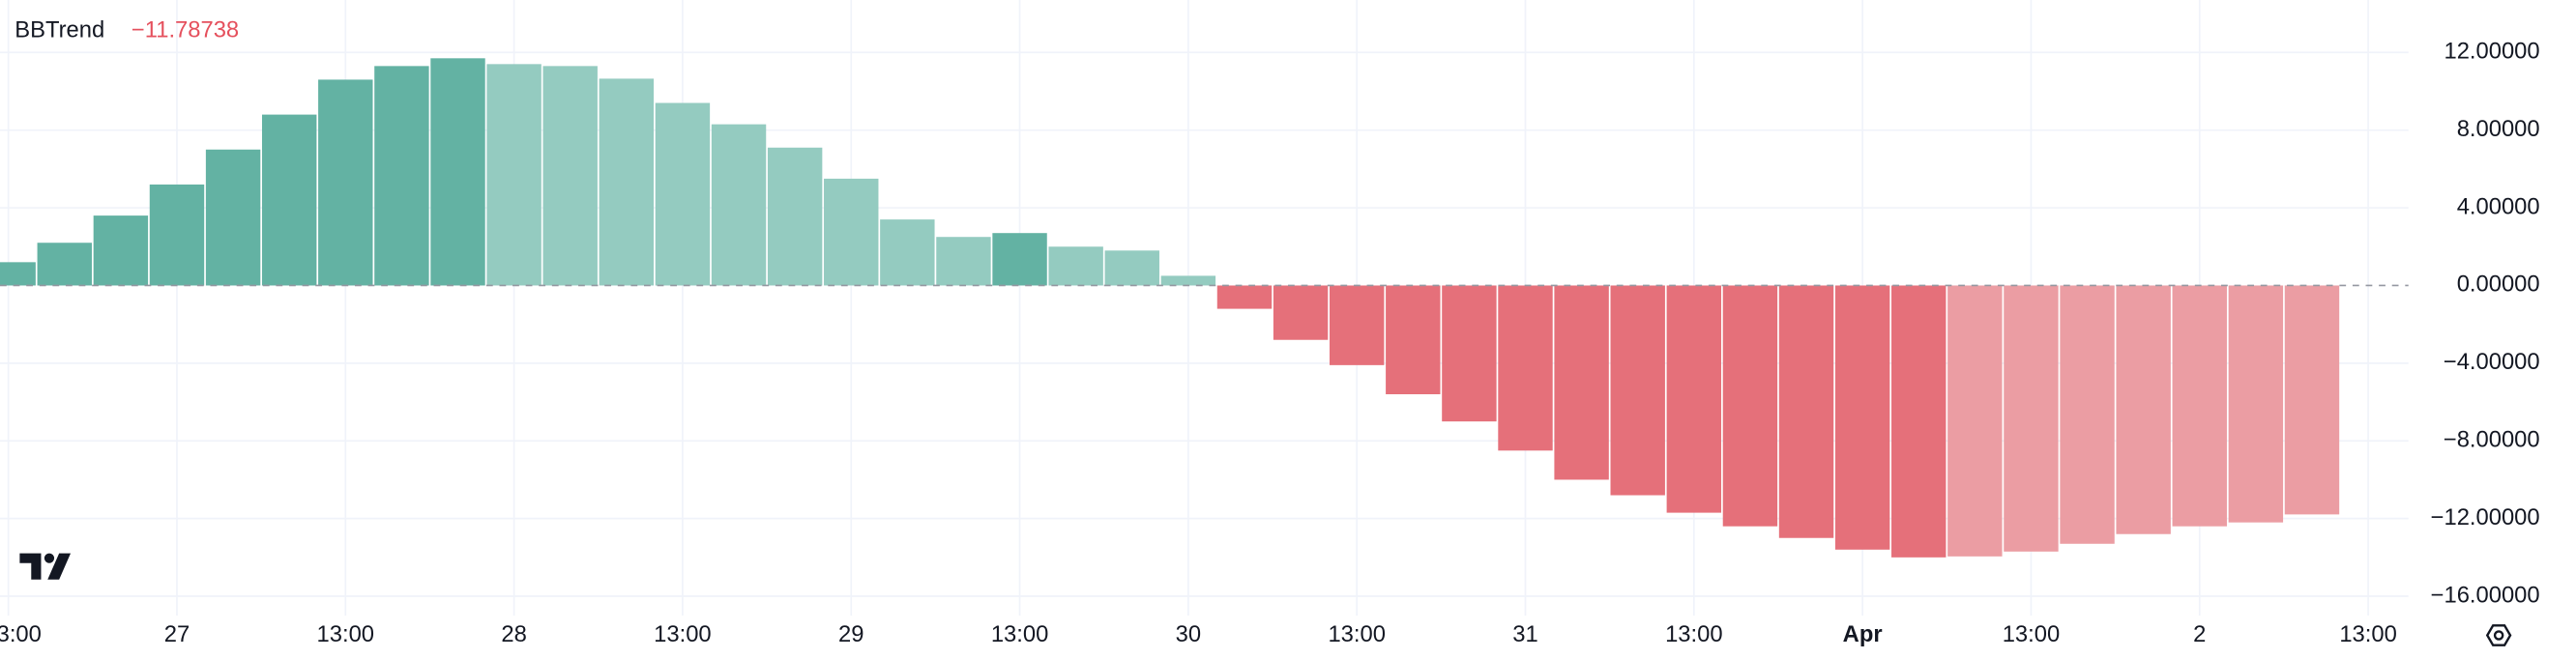 The width and height of the screenshot is (2576, 659). Describe the element at coordinates (851, 634) in the screenshot. I see `x-tick-label: 29` at that location.